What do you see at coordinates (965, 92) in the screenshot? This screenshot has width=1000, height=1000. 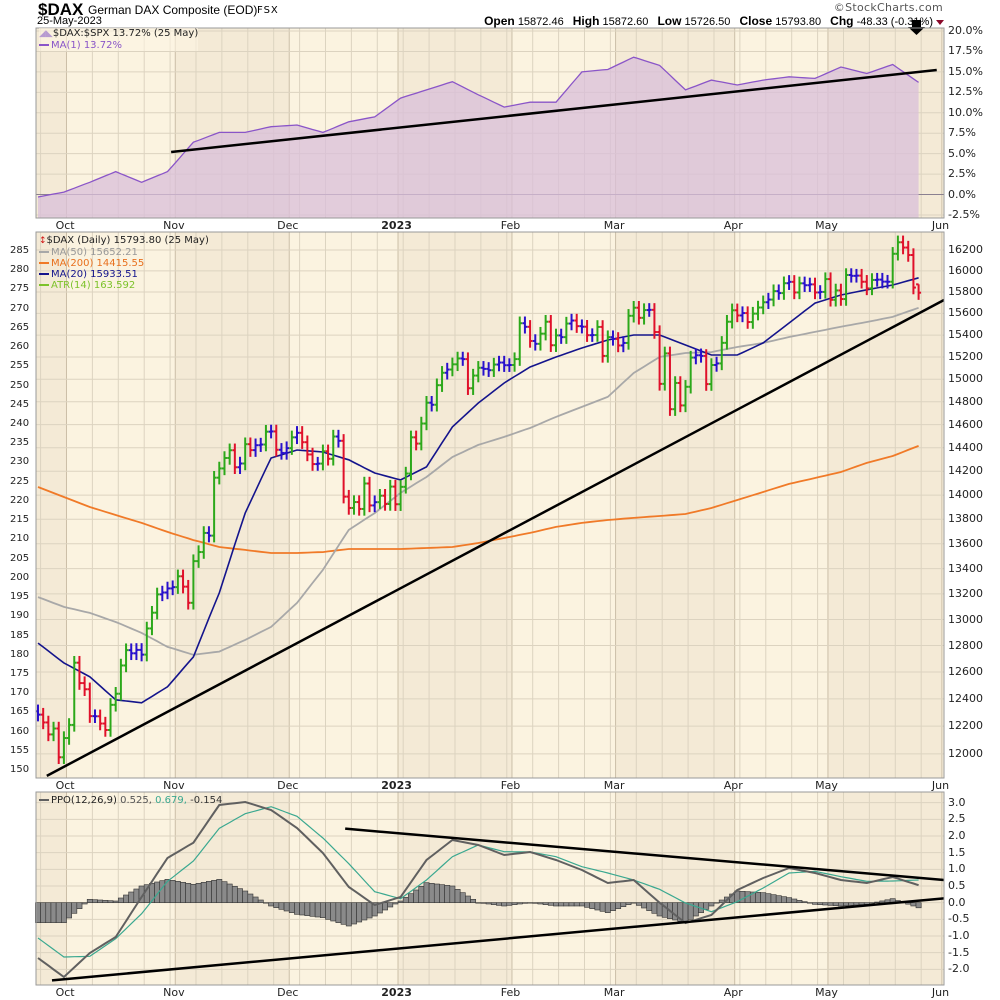 I see `rs-axis-tick: 12.5%` at bounding box center [965, 92].